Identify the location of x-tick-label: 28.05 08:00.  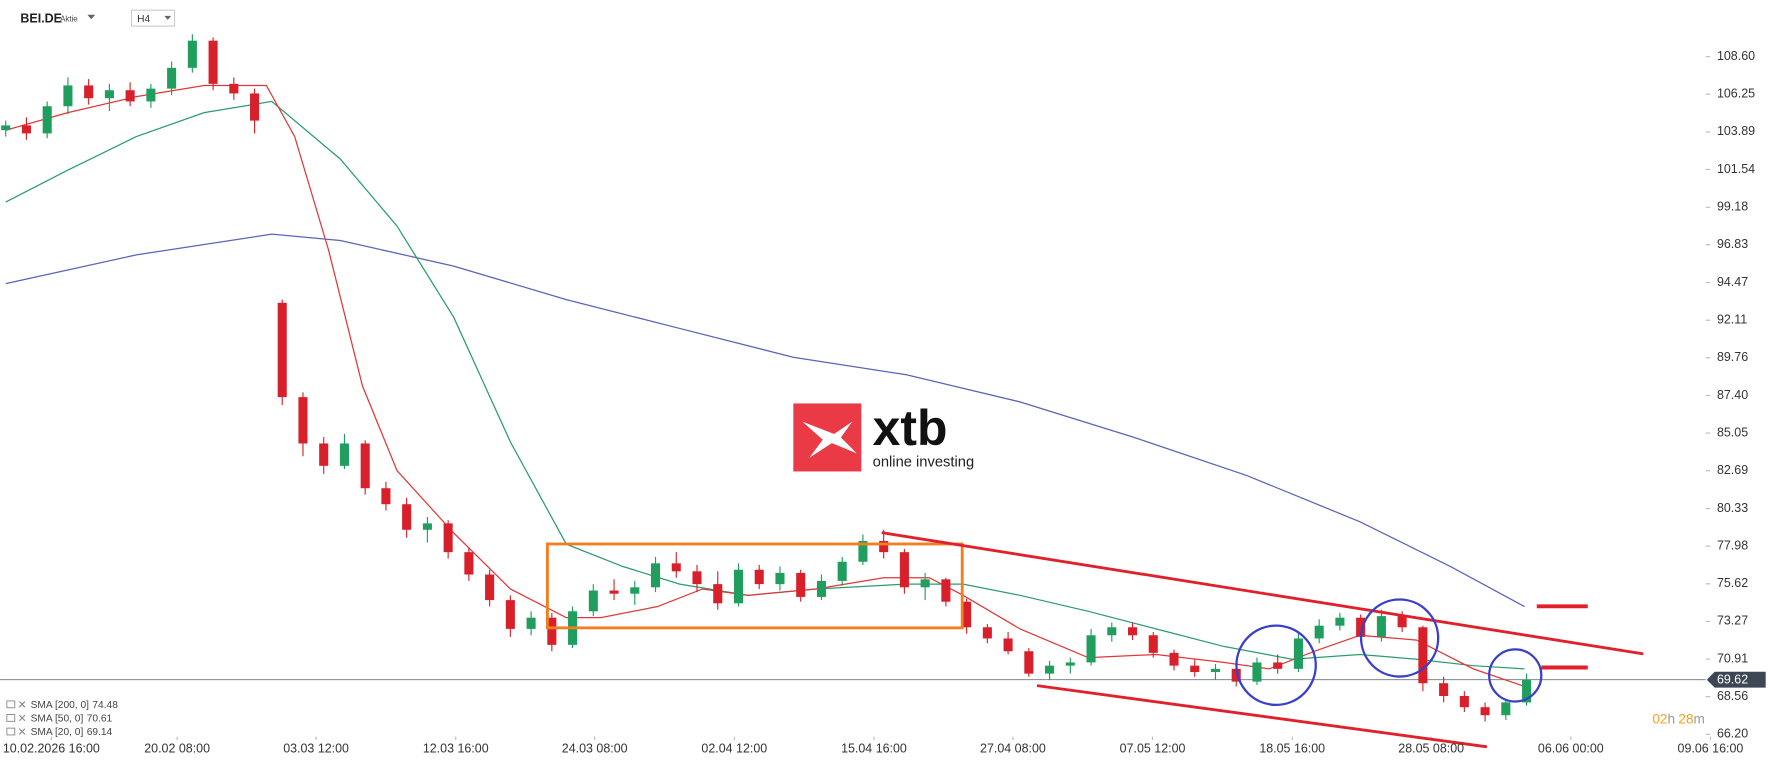
(1431, 748).